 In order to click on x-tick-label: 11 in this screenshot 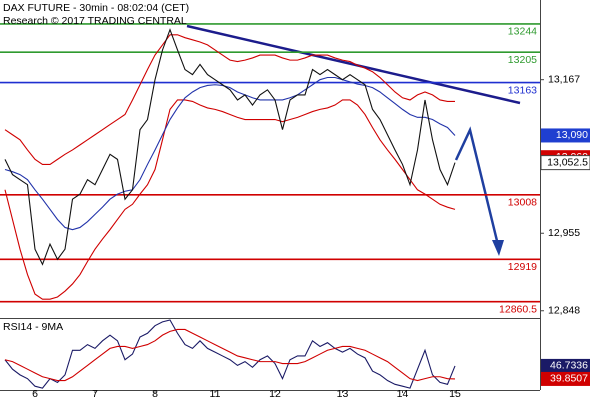, I will do `click(215, 394)`.